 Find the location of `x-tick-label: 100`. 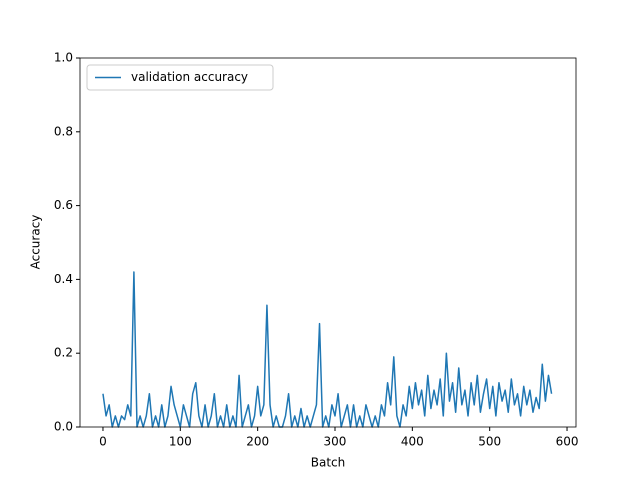

x-tick-label: 100 is located at coordinates (180, 442).